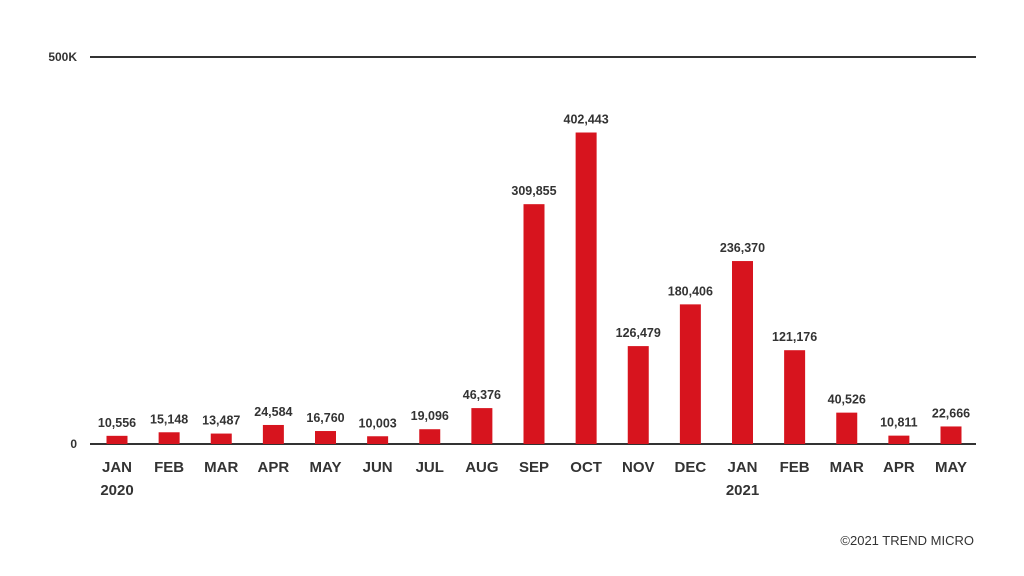 This screenshot has width=1024, height=576. Describe the element at coordinates (62, 57) in the screenshot. I see `y-tick-label: 500K` at that location.